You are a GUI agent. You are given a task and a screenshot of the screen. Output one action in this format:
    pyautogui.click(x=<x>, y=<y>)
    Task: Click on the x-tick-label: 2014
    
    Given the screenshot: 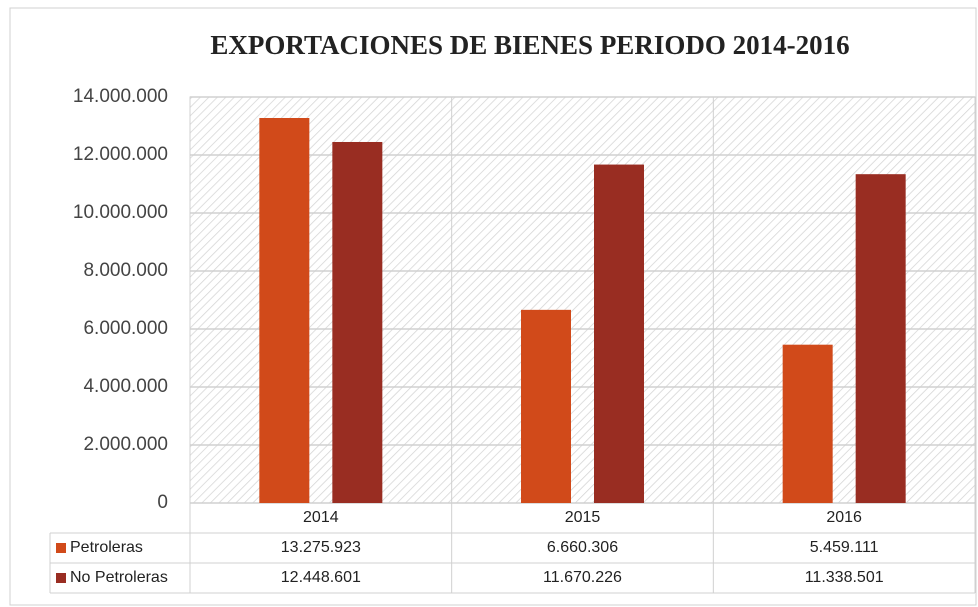 What is the action you would take?
    pyautogui.click(x=321, y=517)
    